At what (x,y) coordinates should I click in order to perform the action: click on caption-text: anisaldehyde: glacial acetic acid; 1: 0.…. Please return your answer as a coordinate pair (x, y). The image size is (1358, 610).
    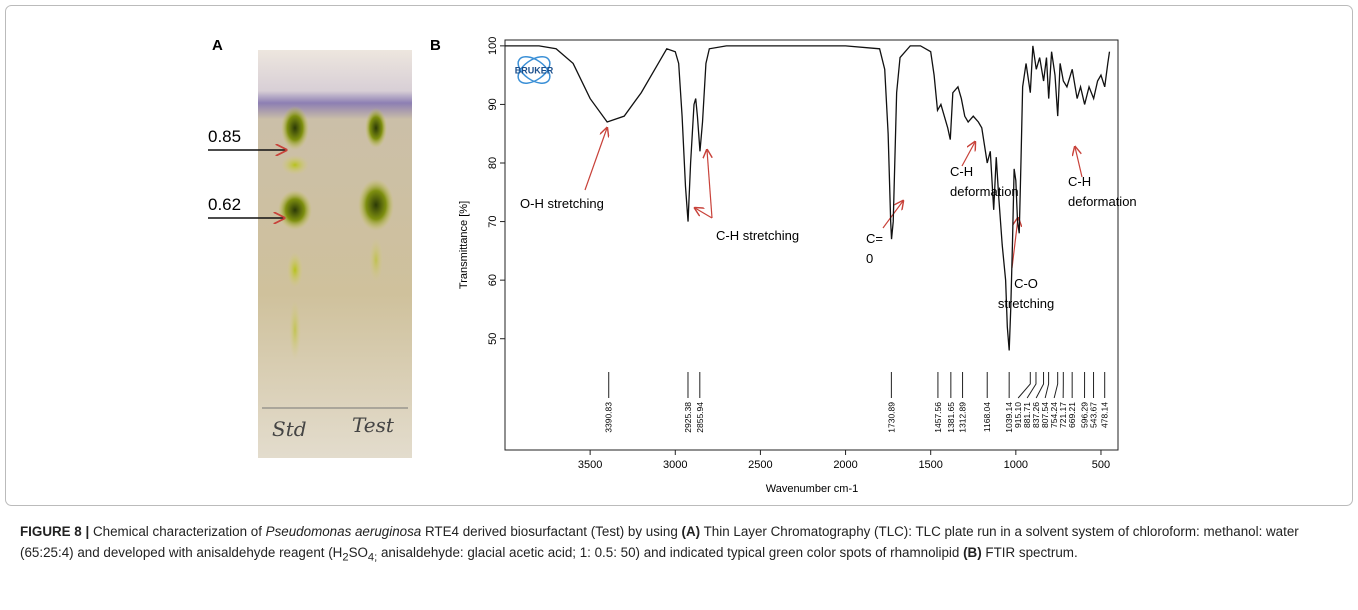
    Looking at the image, I should click on (670, 552).